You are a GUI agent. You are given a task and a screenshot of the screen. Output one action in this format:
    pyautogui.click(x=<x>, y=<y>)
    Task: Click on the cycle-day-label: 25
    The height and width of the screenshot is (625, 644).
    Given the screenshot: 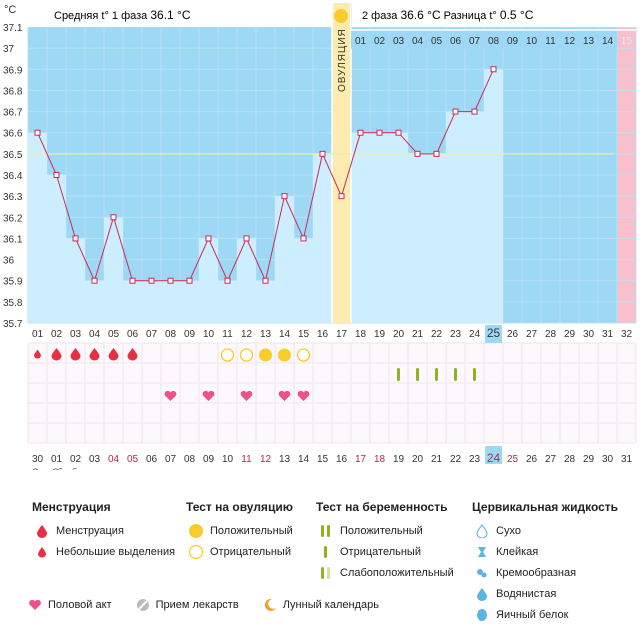 What is the action you would take?
    pyautogui.click(x=494, y=333)
    